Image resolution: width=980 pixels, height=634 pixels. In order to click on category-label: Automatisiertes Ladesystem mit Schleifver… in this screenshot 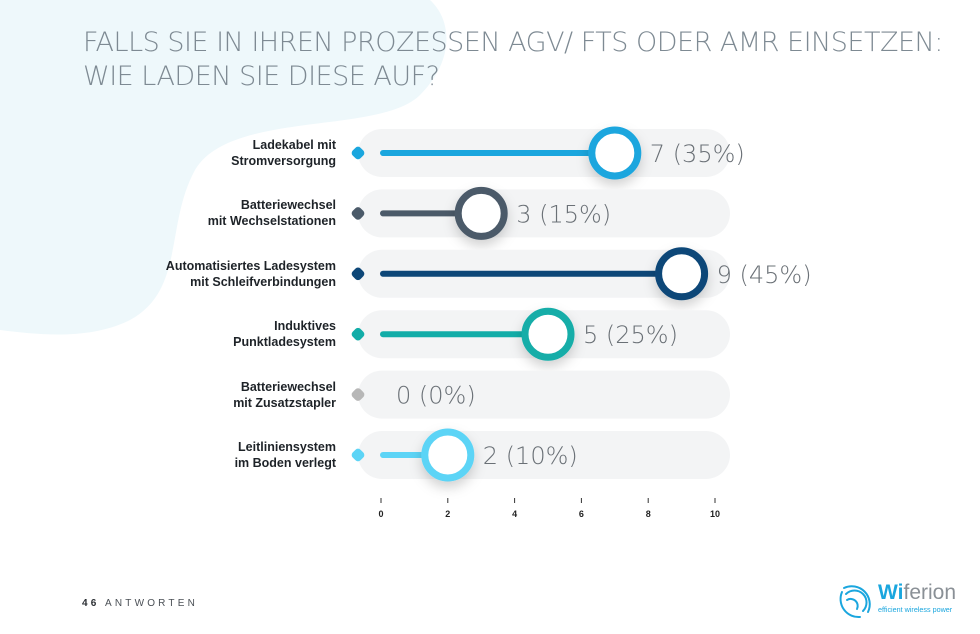, I will do `click(216, 274)`.